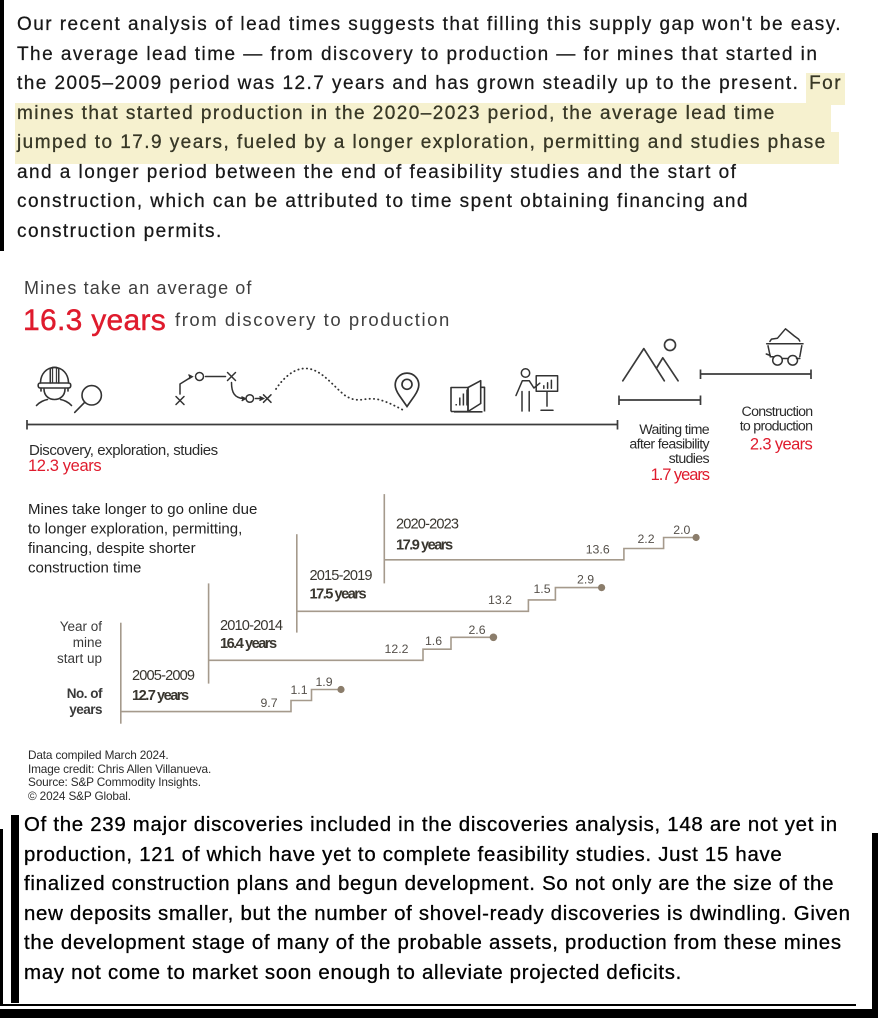 This screenshot has width=878, height=1018. What do you see at coordinates (64, 466) in the screenshot?
I see `svg-text: 12.3 years` at bounding box center [64, 466].